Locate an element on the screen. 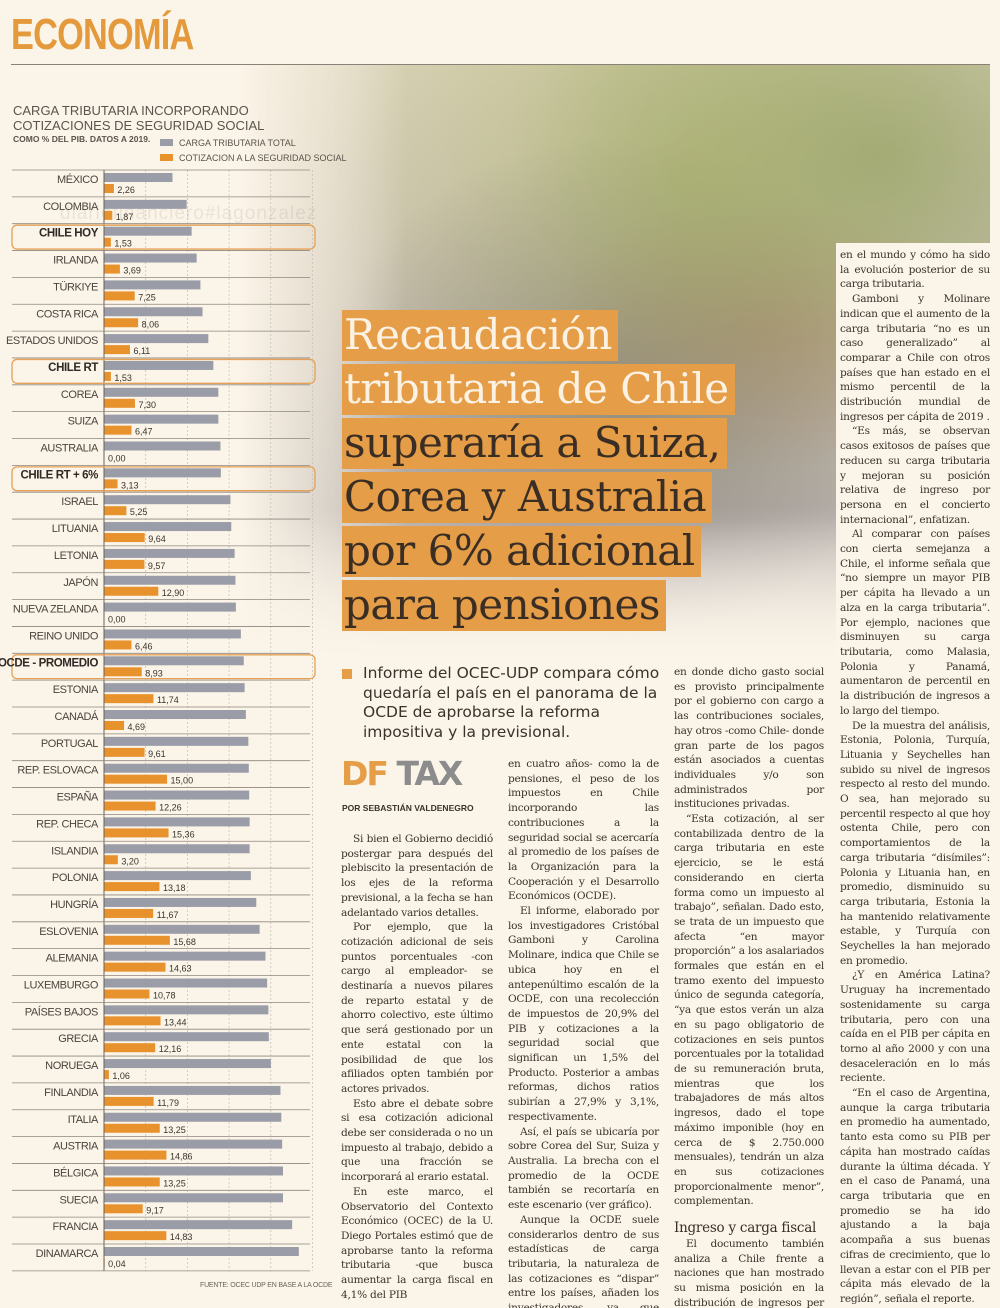 The image size is (1000, 1308). category-label: PAÍSES BAJOS is located at coordinates (61, 1011).